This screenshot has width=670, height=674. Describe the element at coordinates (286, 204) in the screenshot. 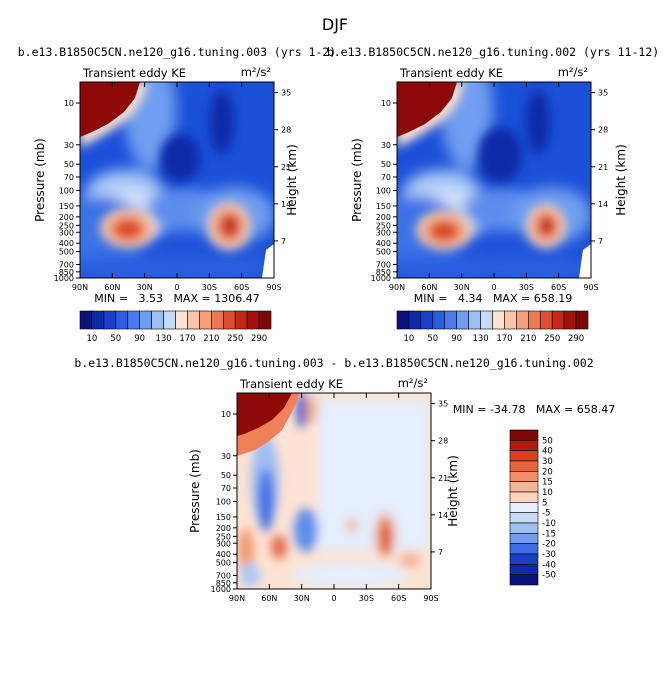

I see `panel-a-y-tick-right-label: 14` at that location.